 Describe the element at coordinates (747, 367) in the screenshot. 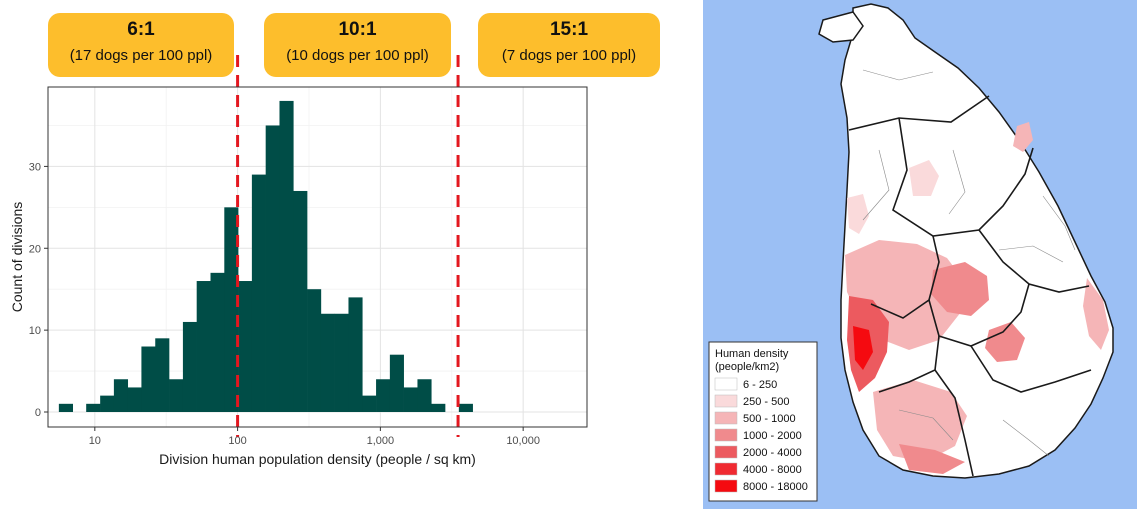

I see `legend-title-line-2: (people/km2)` at that location.